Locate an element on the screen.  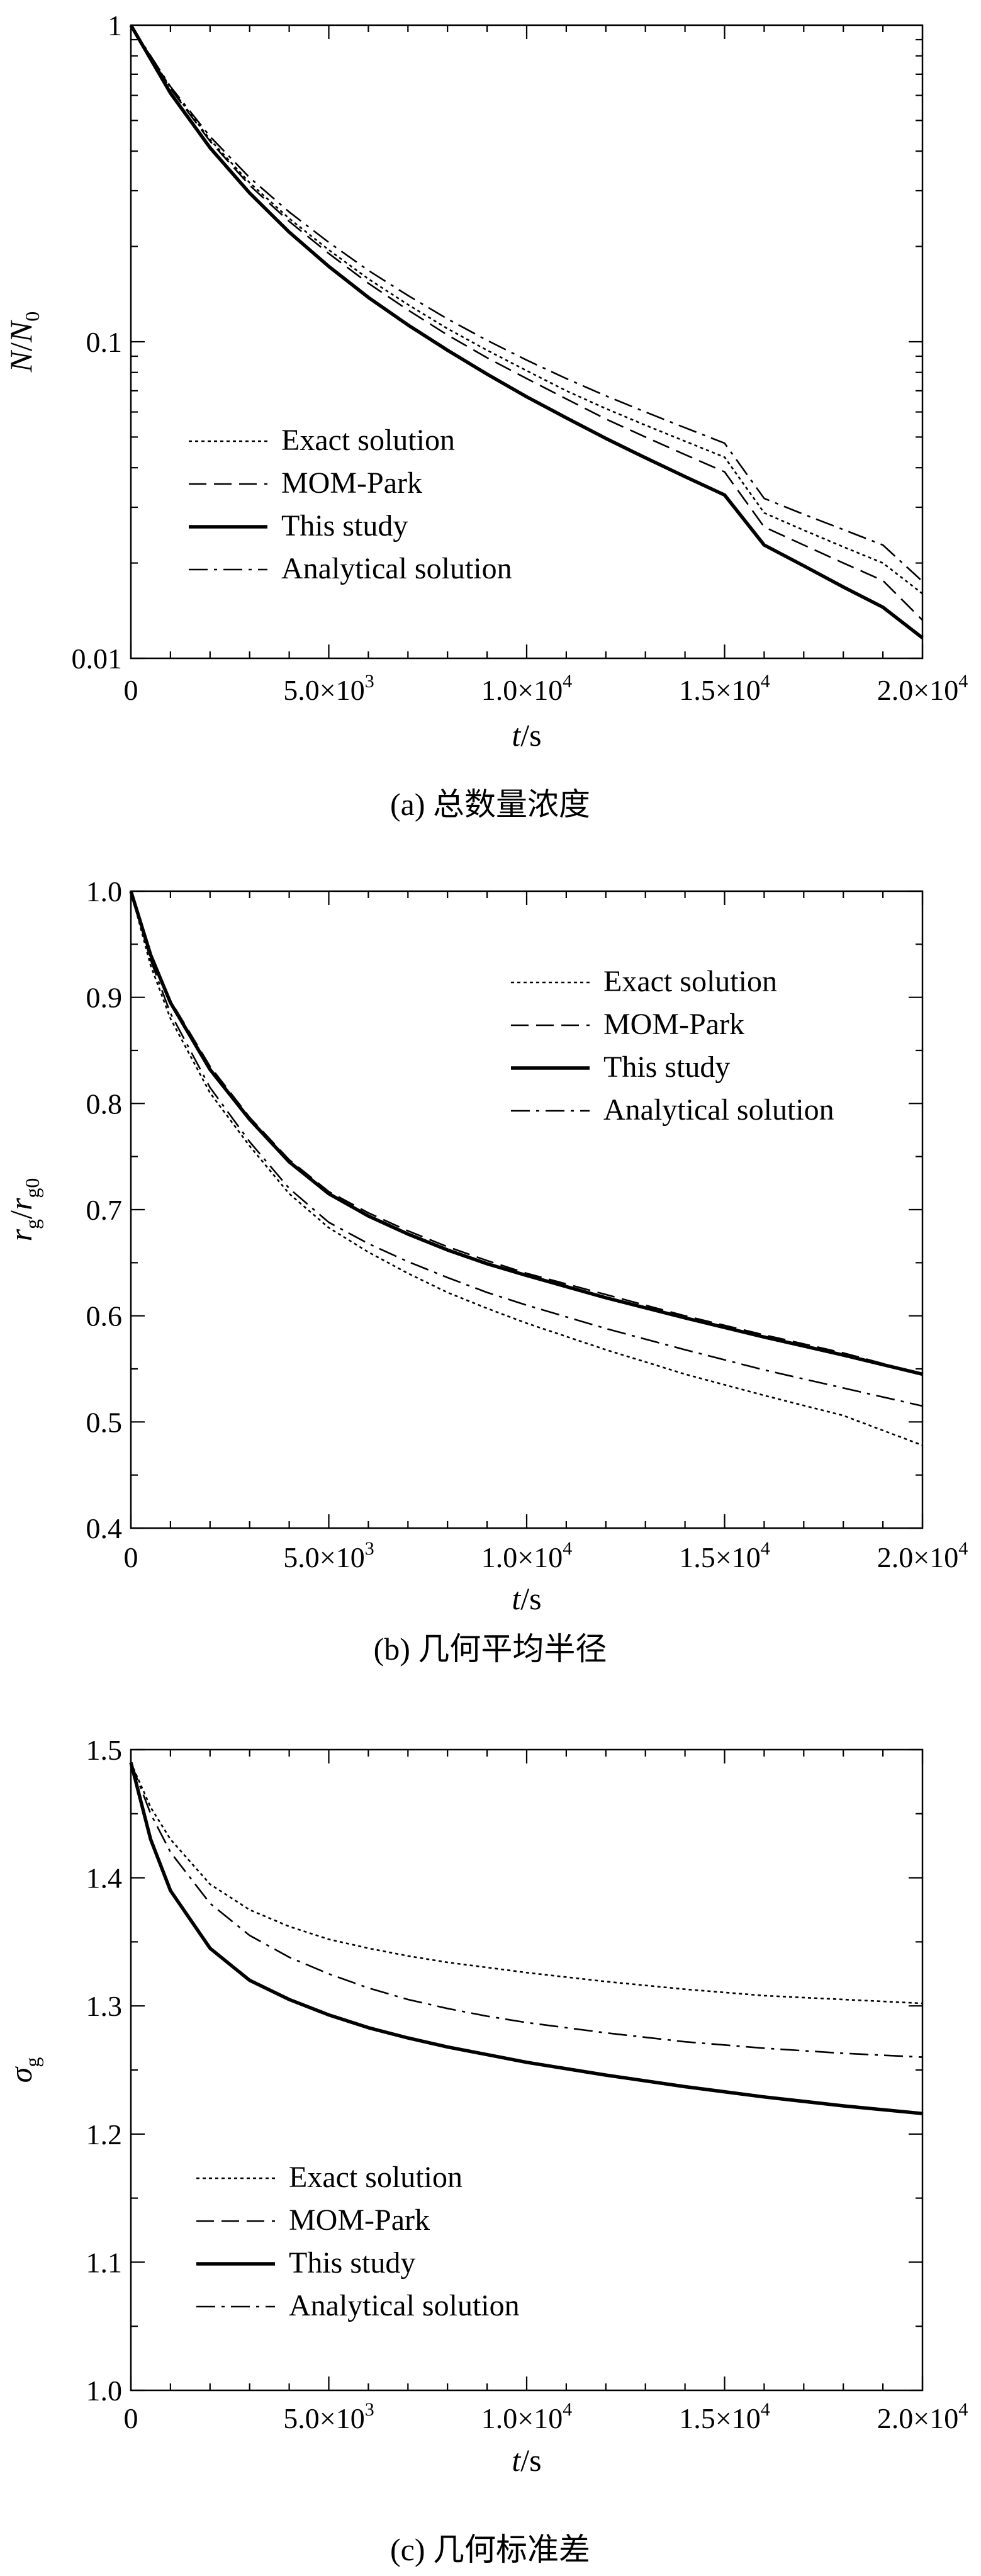
chart-a-x-tick-label: 2.0×10⁴ is located at coordinates (922, 688).